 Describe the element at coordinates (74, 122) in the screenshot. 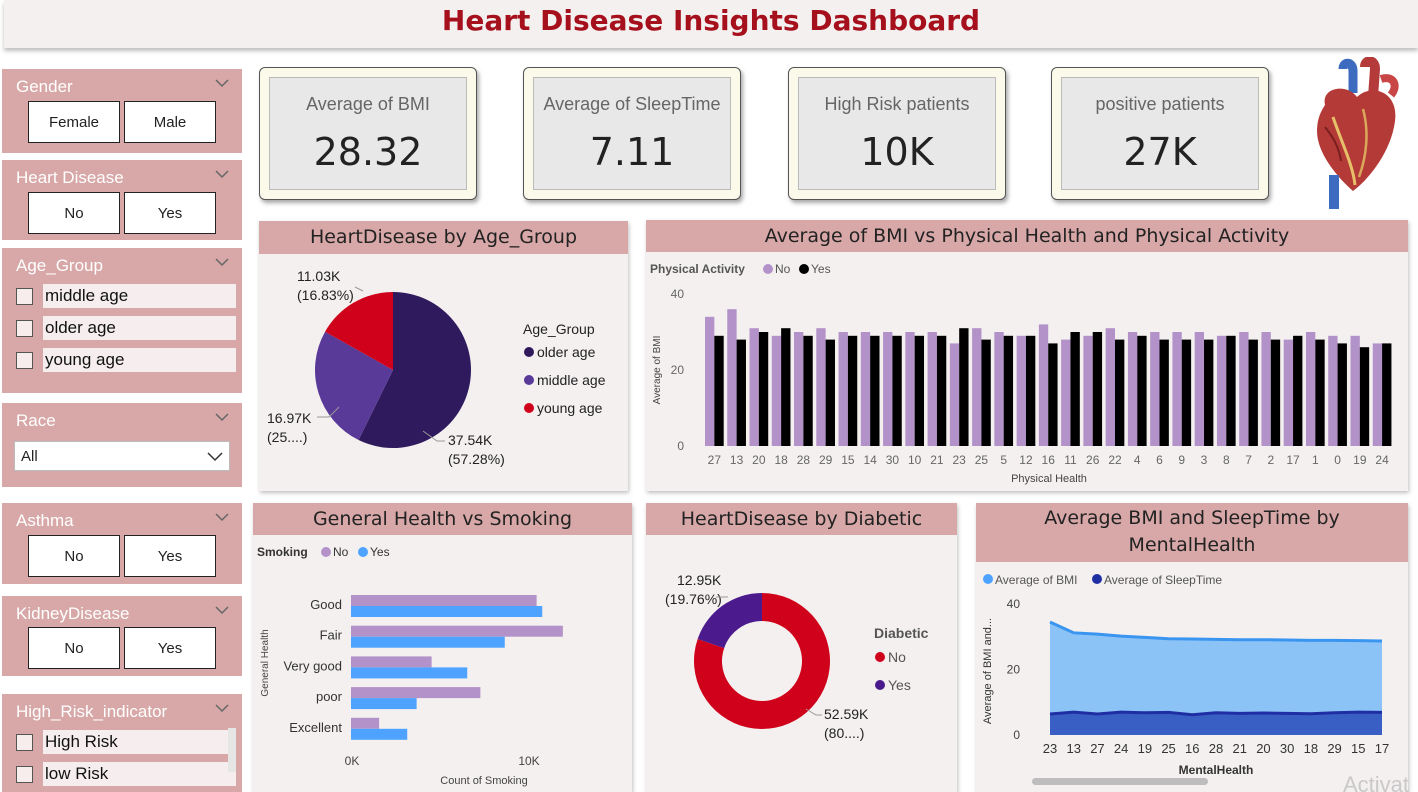

I see `gender-female-button: Female` at that location.